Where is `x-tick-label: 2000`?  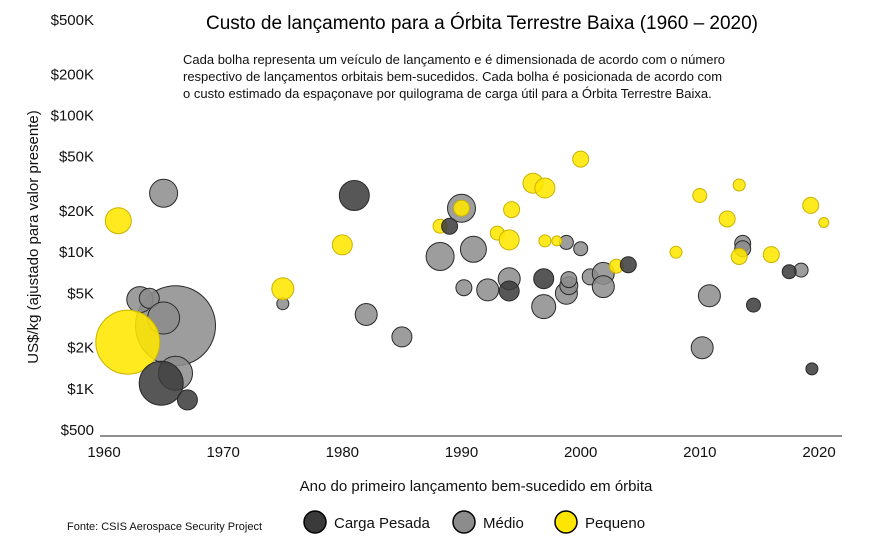
x-tick-label: 2000 is located at coordinates (580, 452).